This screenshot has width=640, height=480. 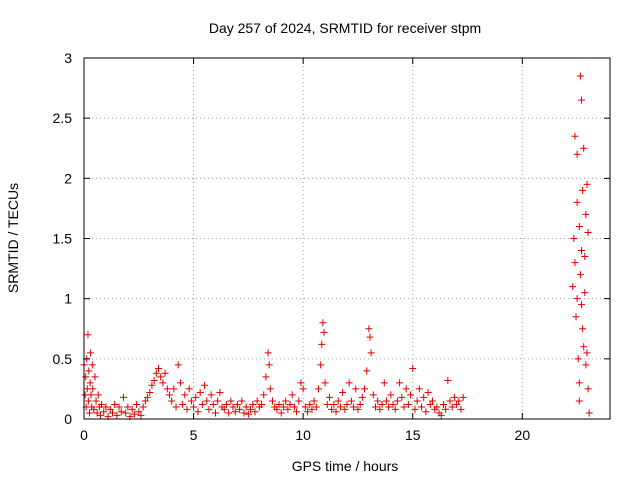 I want to click on x-tick-label: 5, so click(x=194, y=435).